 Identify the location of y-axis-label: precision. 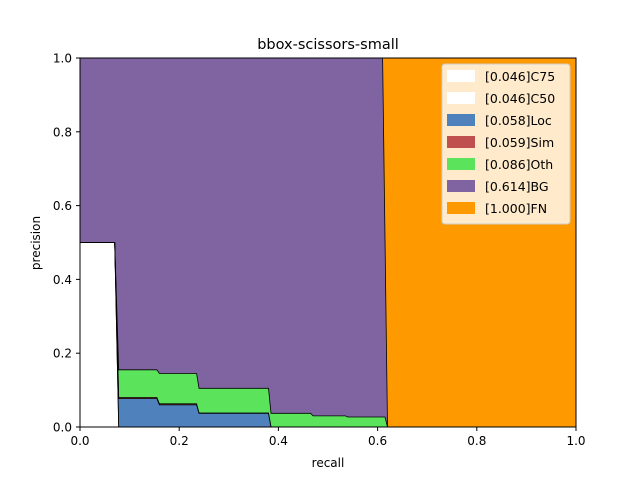
(36, 243).